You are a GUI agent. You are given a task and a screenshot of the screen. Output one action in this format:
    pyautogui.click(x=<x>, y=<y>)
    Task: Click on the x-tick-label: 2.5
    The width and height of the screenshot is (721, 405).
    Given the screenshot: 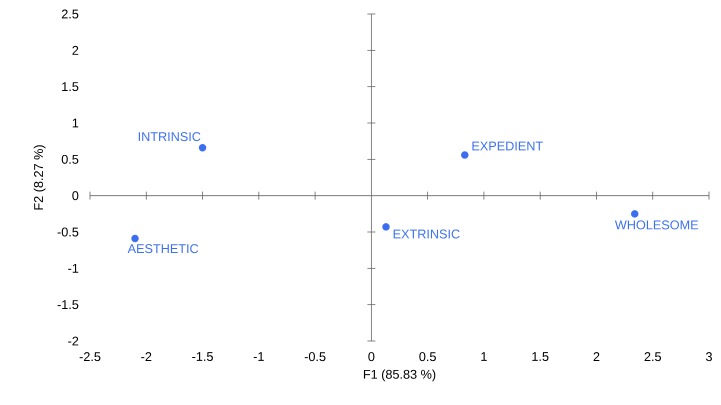 What is the action you would take?
    pyautogui.click(x=653, y=357)
    